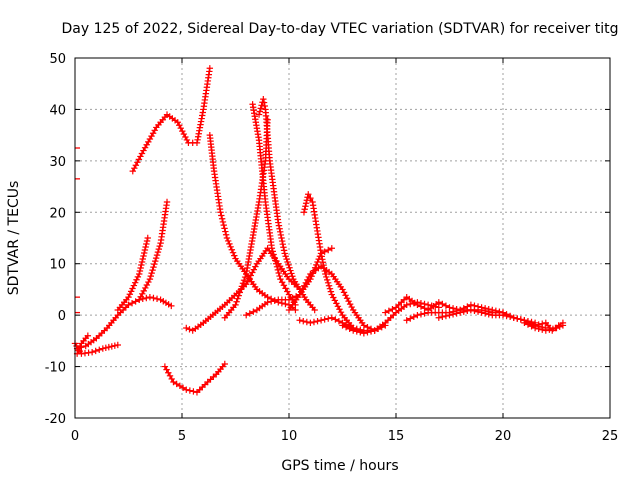 This screenshot has height=480, width=640. I want to click on x-tick-label: 25, so click(610, 436).